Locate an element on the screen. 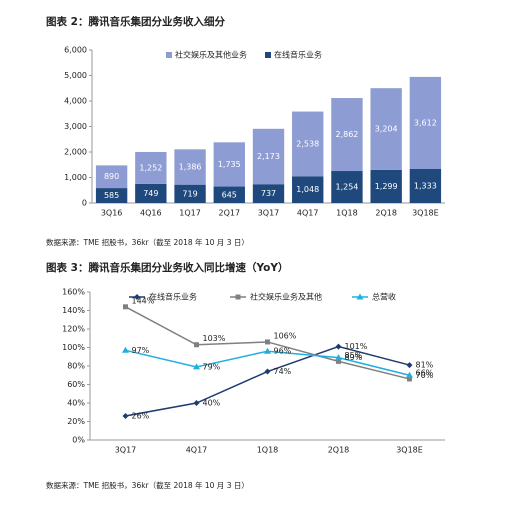 The width and height of the screenshot is (515, 508). value-label: 1,254 is located at coordinates (346, 187).